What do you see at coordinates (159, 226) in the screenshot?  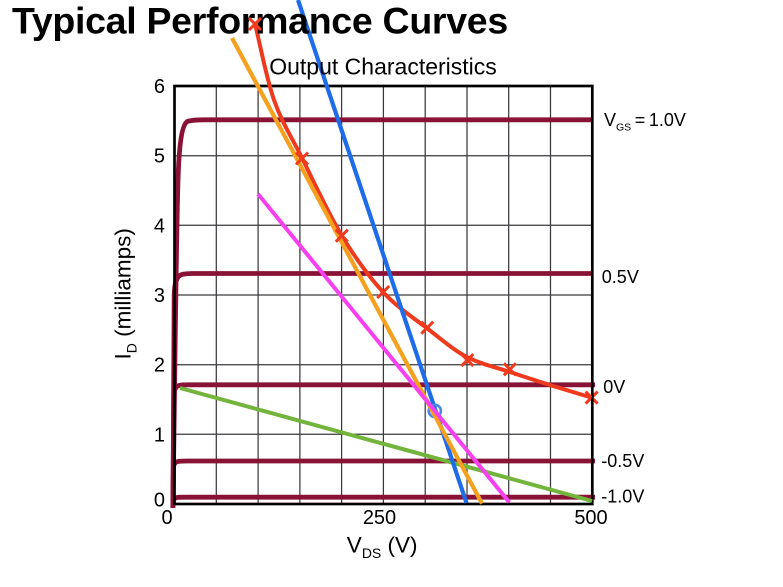 I see `svg-text: 4` at bounding box center [159, 226].